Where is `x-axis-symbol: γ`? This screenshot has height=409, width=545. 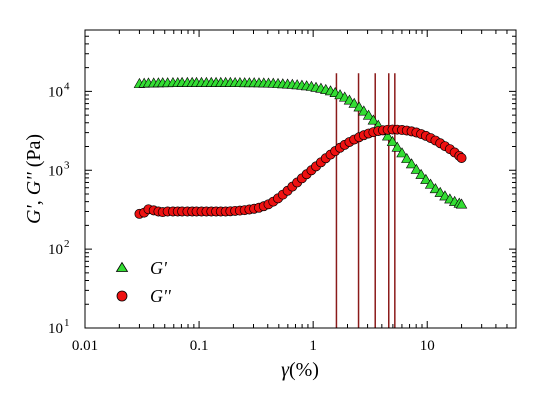 x-axis-symbol: γ is located at coordinates (285, 370).